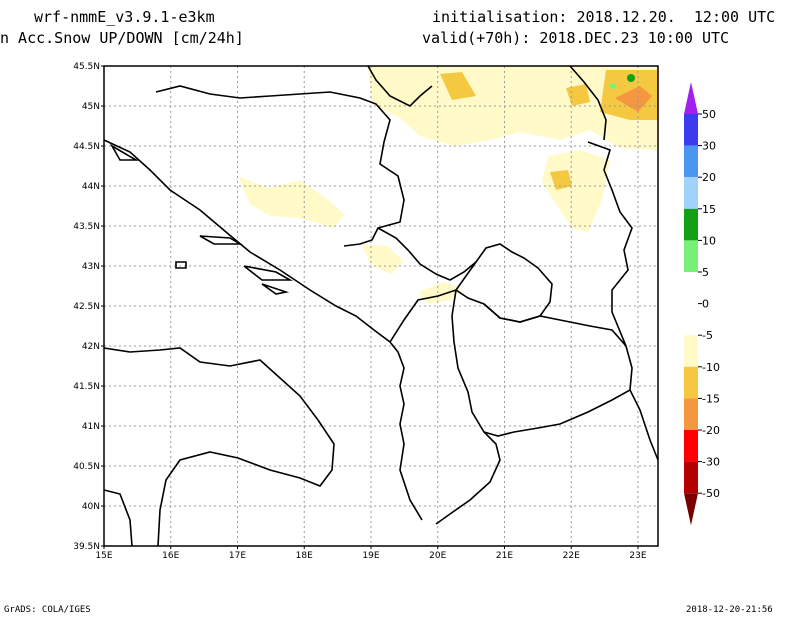 The height and width of the screenshot is (618, 800). What do you see at coordinates (709, 114) in the screenshot?
I see `colorbar-label: 50` at bounding box center [709, 114].